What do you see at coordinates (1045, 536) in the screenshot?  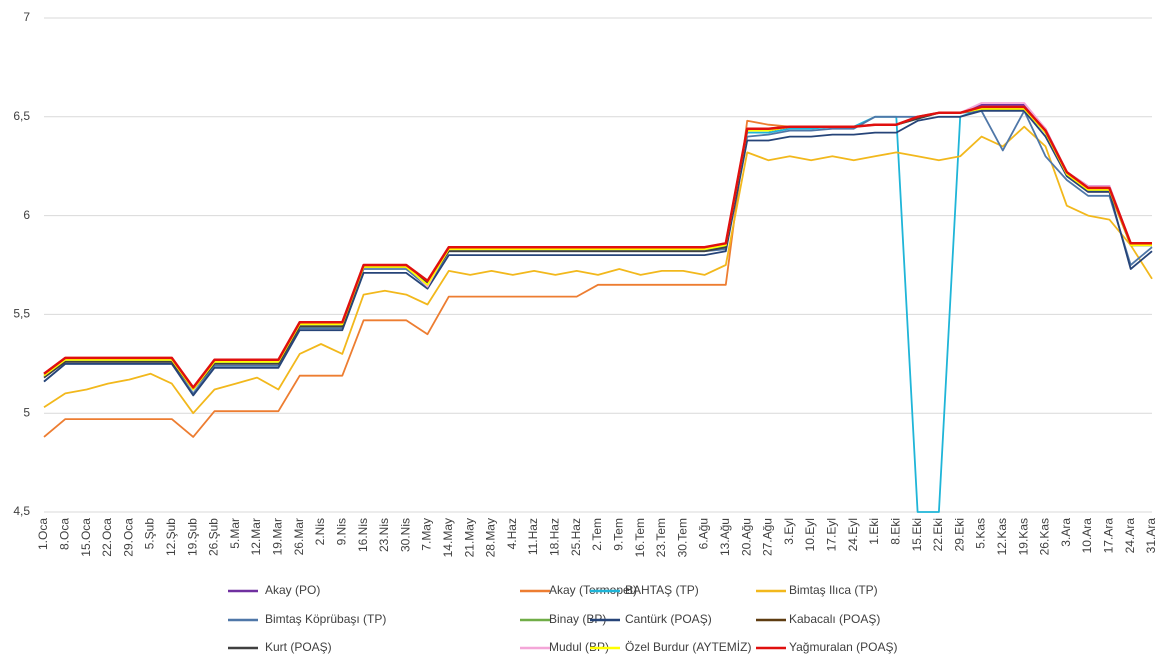 I see `x-tick-label: 26.Kas` at bounding box center [1045, 536].